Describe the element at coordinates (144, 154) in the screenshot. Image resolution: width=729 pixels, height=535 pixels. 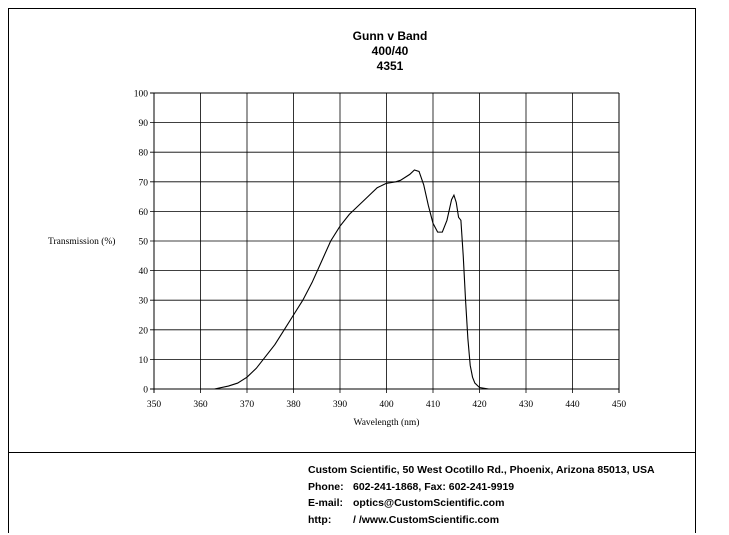
I see `y-tick-label-80: 80` at that location.